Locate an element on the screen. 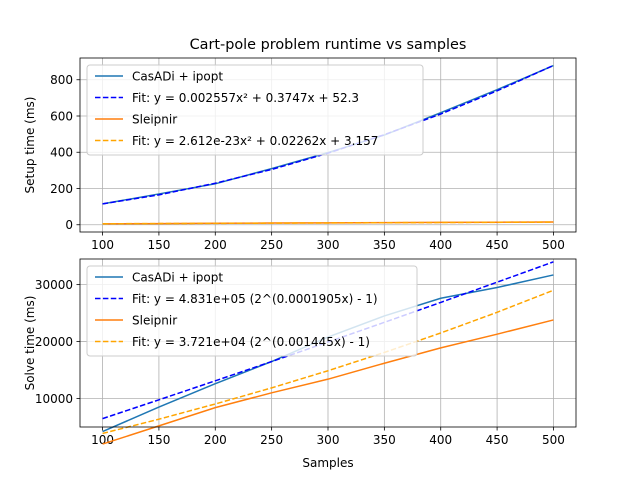  y-tick-label: 30000 is located at coordinates (54, 285).